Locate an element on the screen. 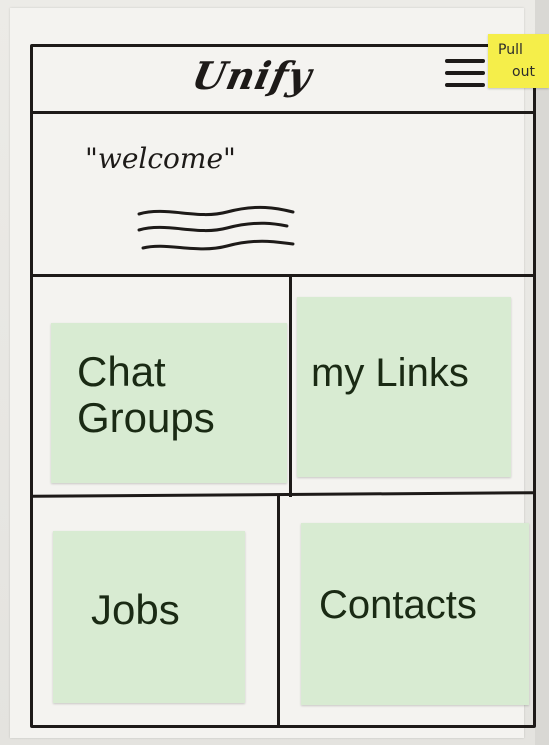 This screenshot has height=745, width=549. my-links-tile: my Links is located at coordinates (404, 387).